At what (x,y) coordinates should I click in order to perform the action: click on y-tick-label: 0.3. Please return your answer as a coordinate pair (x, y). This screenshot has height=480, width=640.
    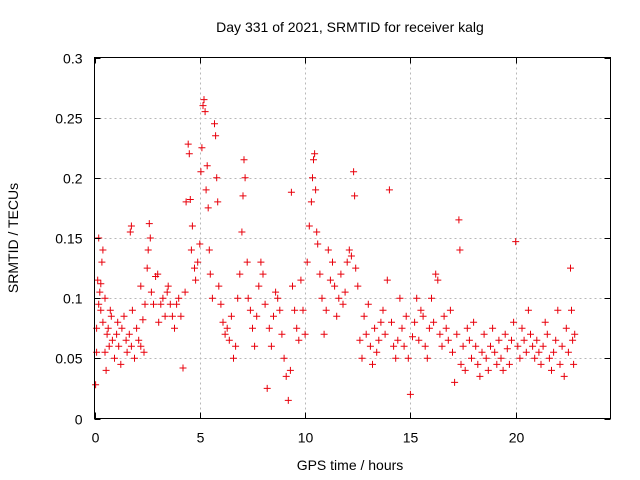
    Looking at the image, I should click on (73, 59).